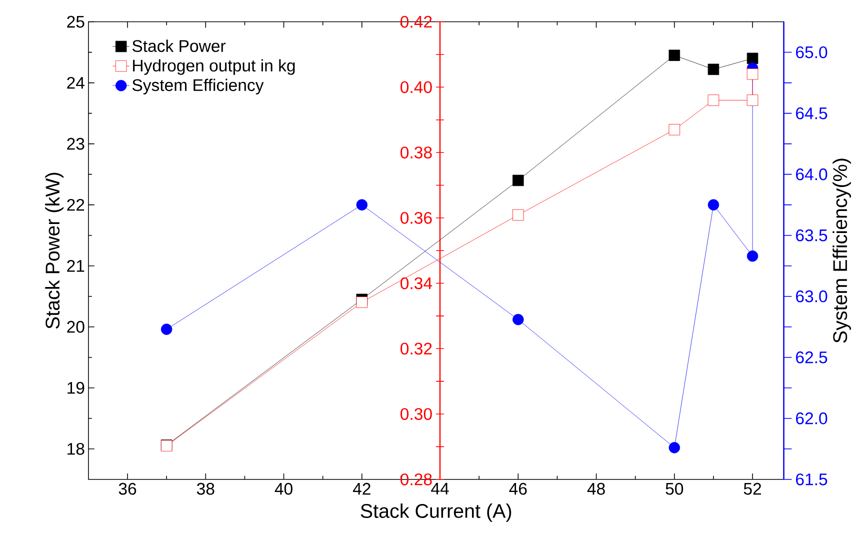  What do you see at coordinates (283, 489) in the screenshot?
I see `x-tick-label: 40` at bounding box center [283, 489].